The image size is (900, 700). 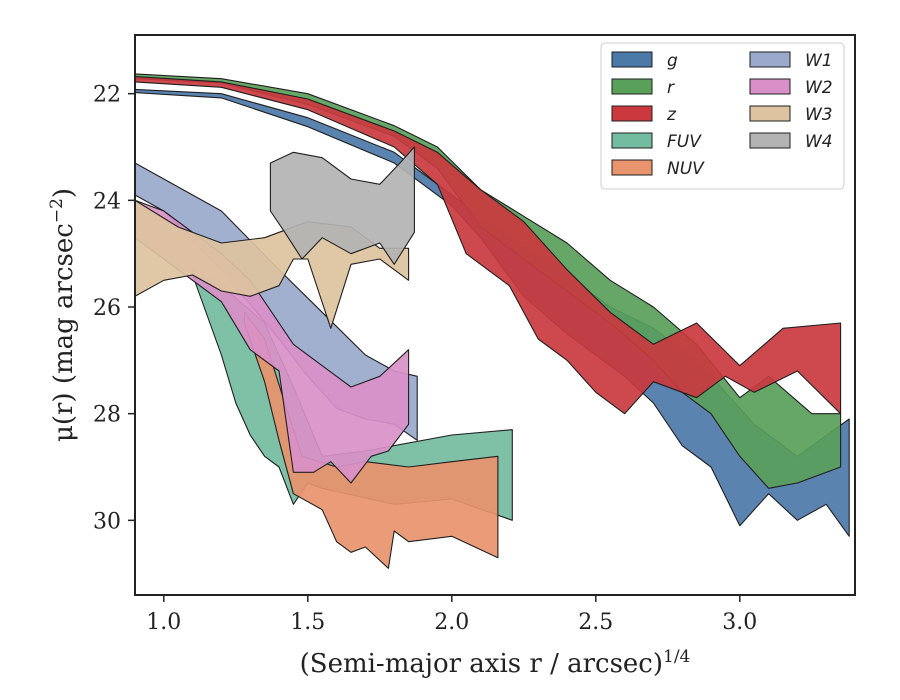 What do you see at coordinates (739, 622) in the screenshot?
I see `x-tick-label: 3.0` at bounding box center [739, 622].